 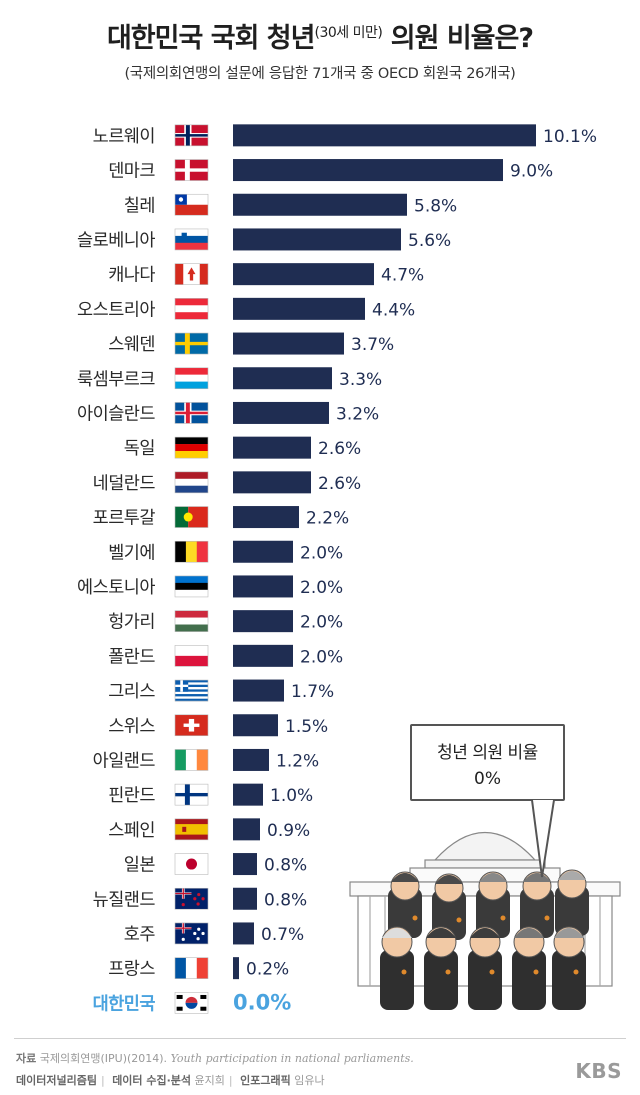 I want to click on finland-flag-icon, so click(x=191, y=794).